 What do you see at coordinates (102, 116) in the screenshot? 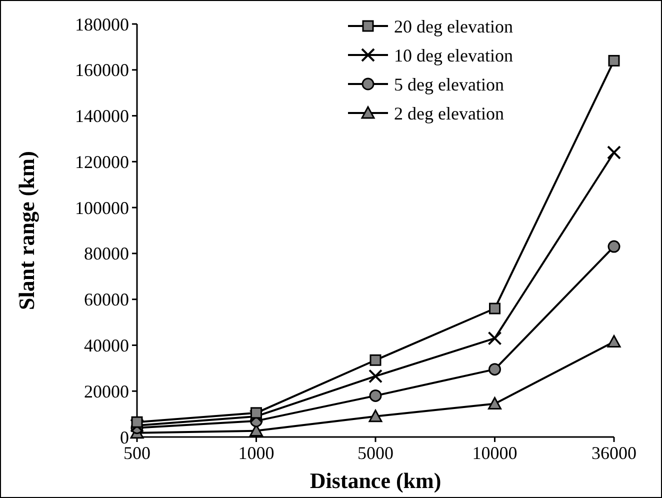
I see `y-tick-label: 140000` at bounding box center [102, 116].